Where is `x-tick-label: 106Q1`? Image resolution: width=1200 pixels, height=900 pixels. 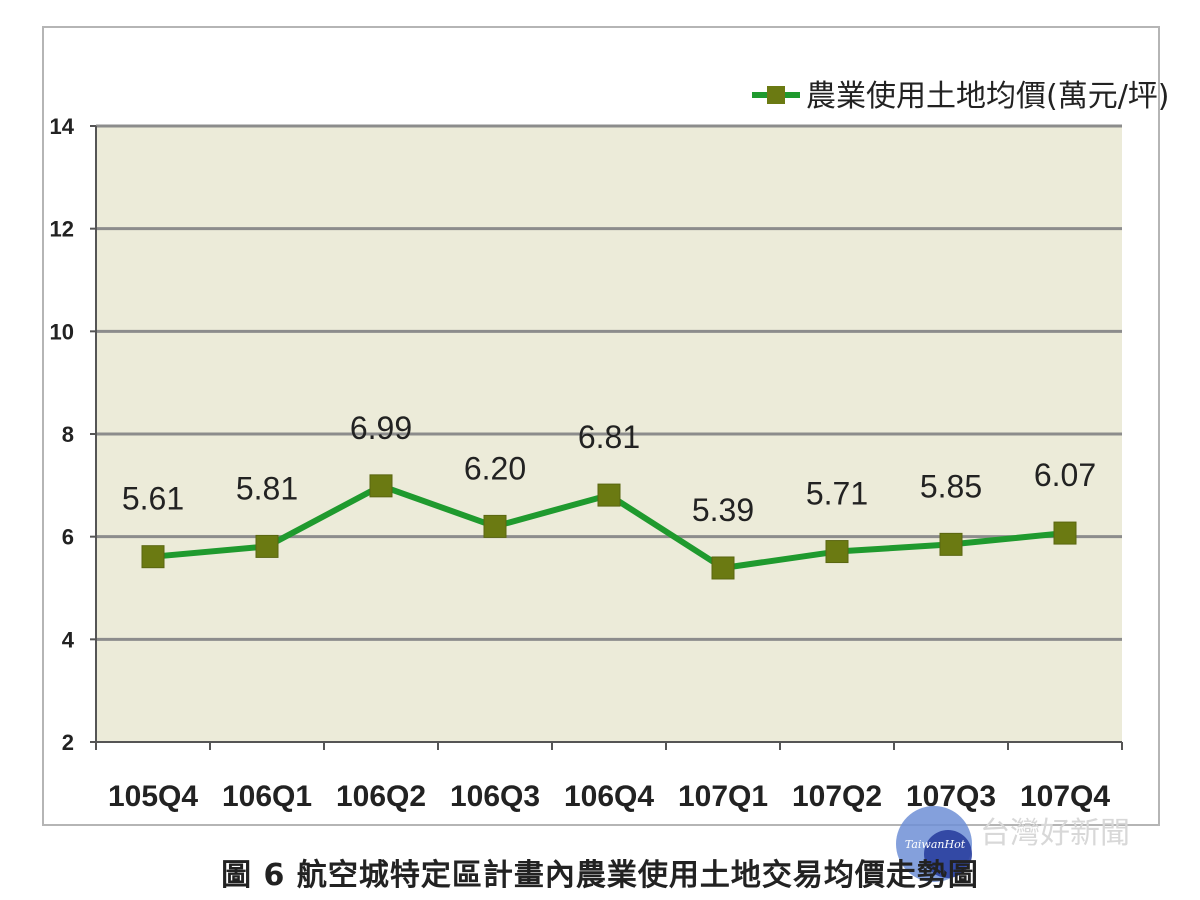
x-tick-label: 106Q1 is located at coordinates (267, 796).